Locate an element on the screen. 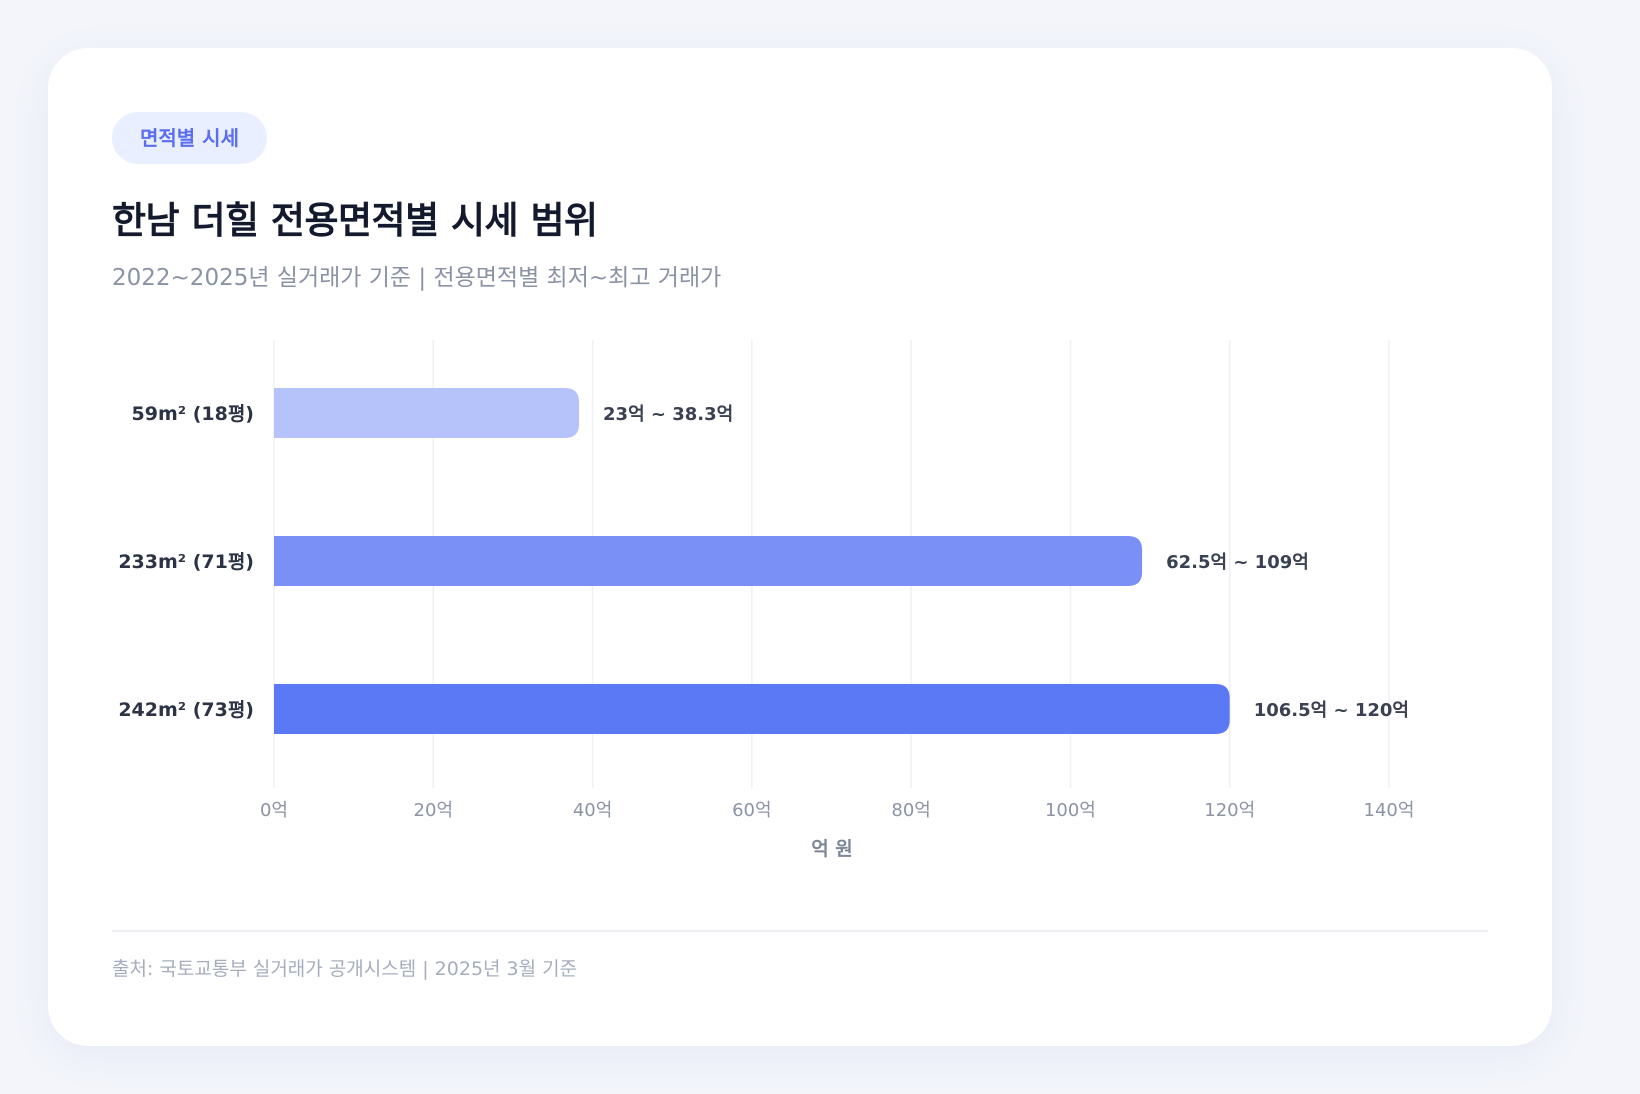 This screenshot has width=1640, height=1094. category-badge: 면적별 시세 is located at coordinates (189, 138).